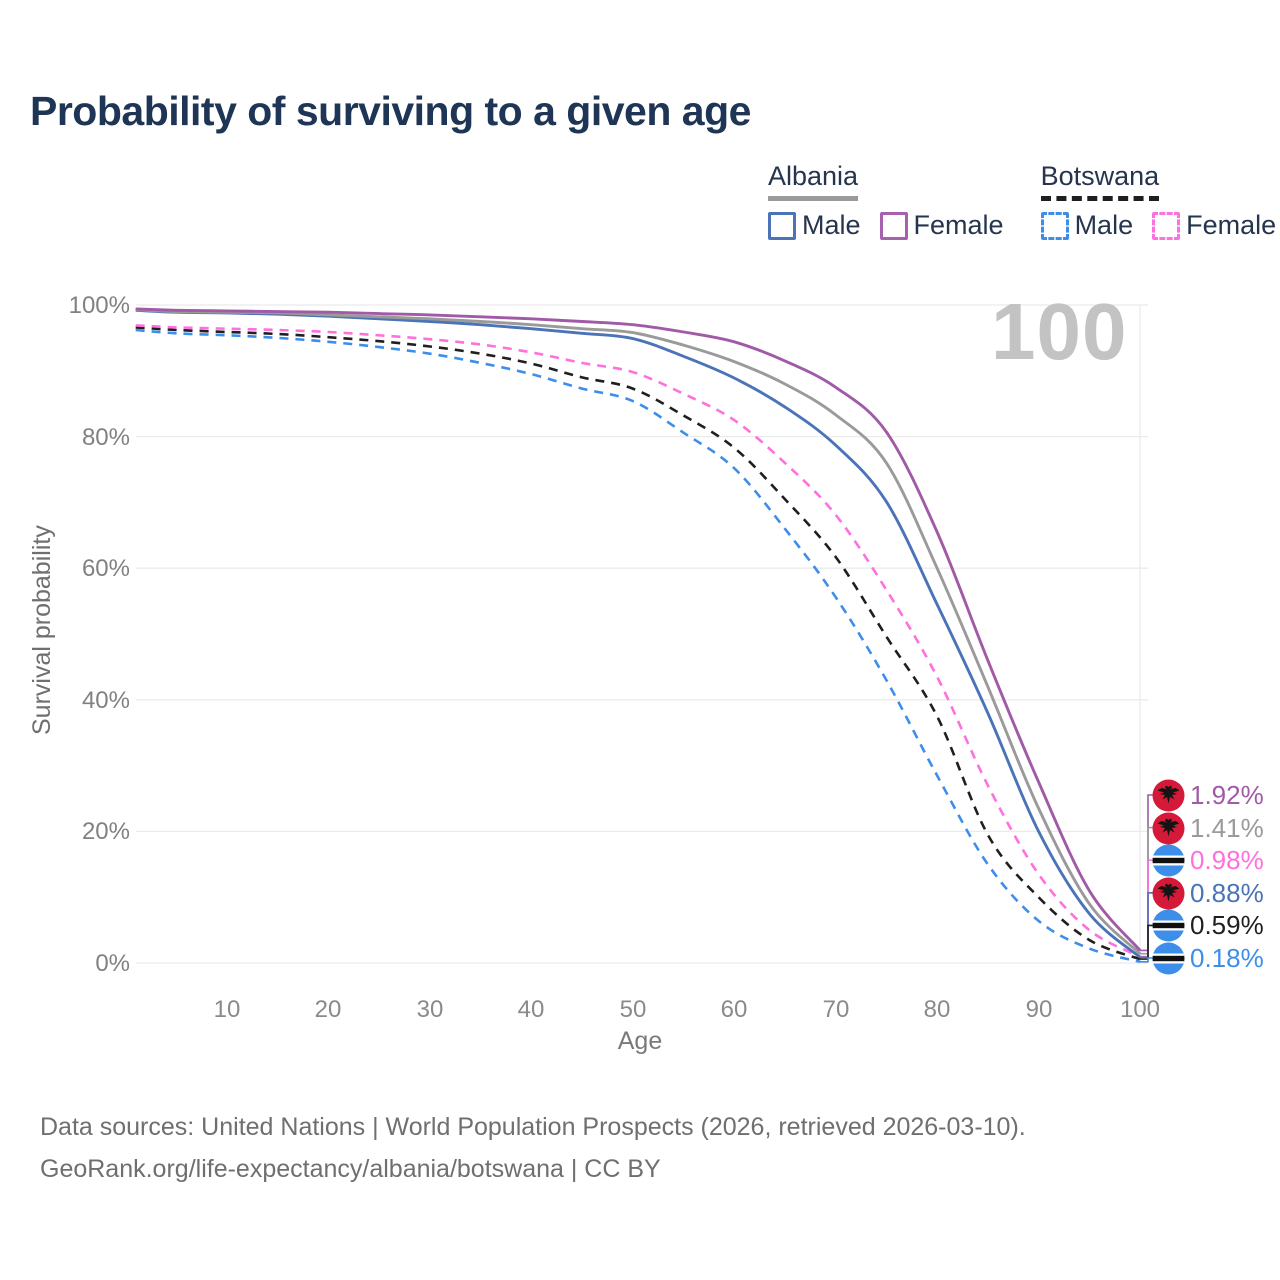  I want to click on end-label-botswana-male: 0.18%, so click(1208, 958).